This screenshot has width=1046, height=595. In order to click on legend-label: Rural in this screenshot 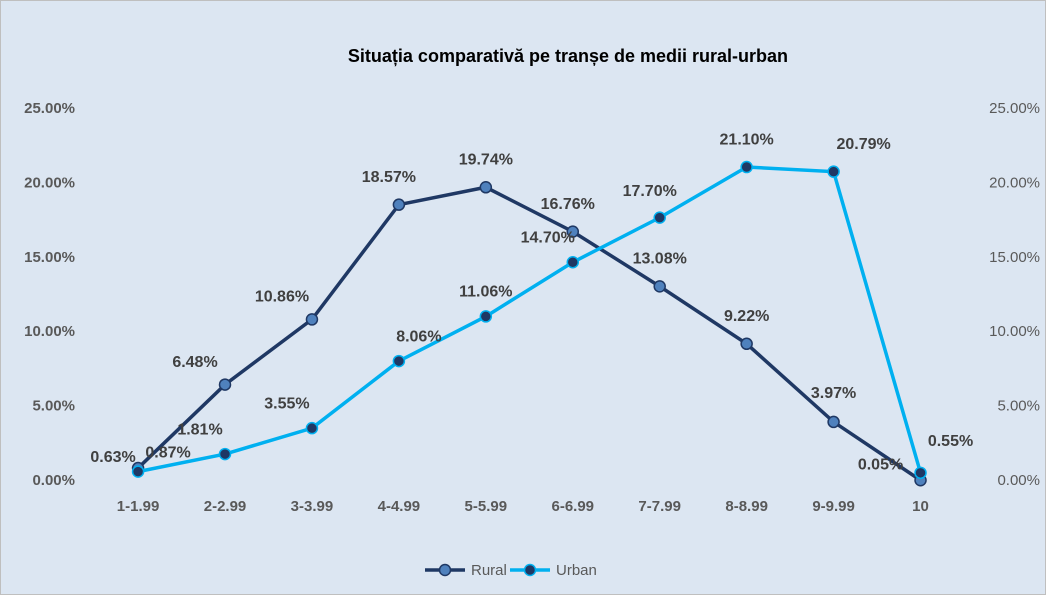, I will do `click(489, 570)`.